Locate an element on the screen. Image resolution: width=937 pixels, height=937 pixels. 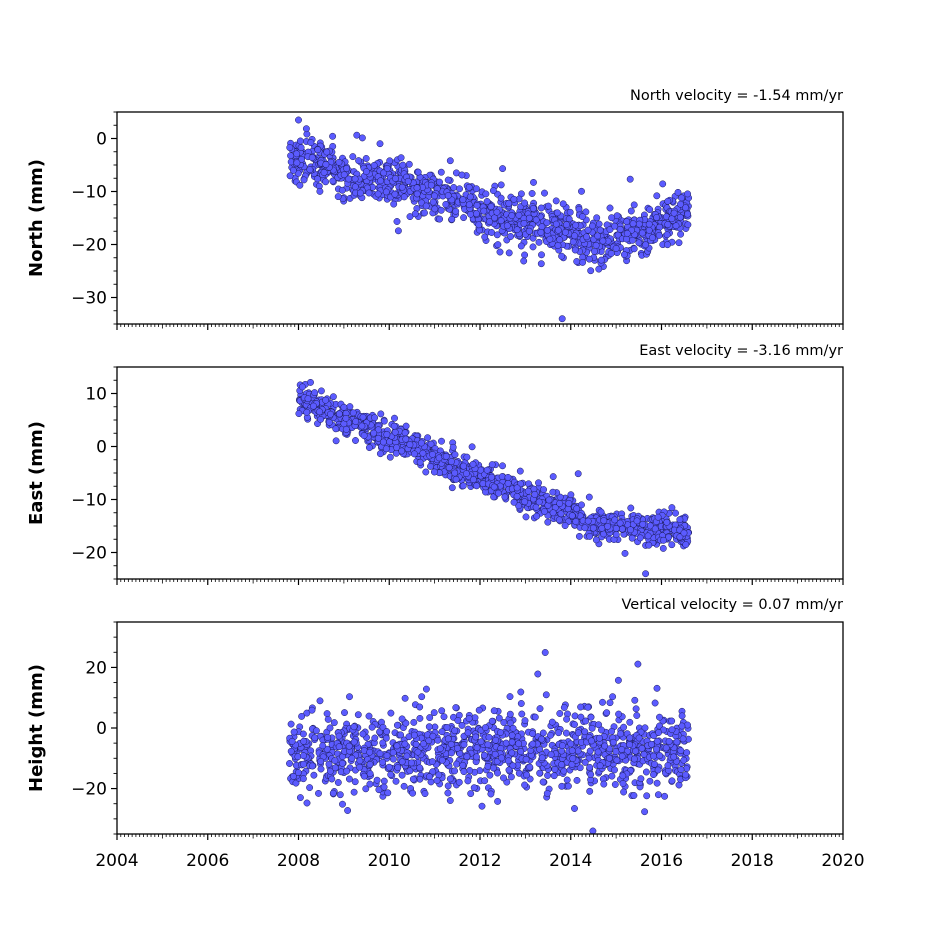
east-y-tick-label: 10 is located at coordinates (96, 395).